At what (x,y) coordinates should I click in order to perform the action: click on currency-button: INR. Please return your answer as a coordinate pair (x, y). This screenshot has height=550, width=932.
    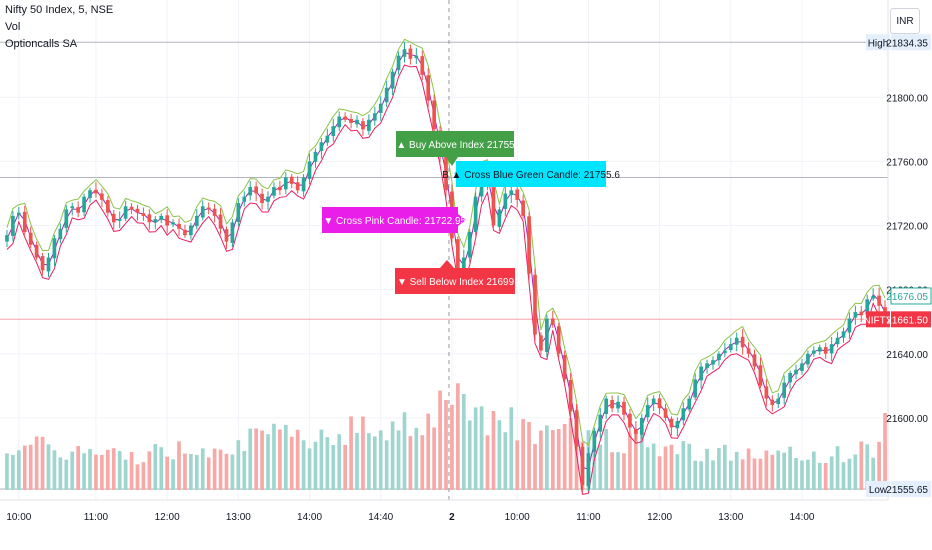
    Looking at the image, I should click on (905, 21).